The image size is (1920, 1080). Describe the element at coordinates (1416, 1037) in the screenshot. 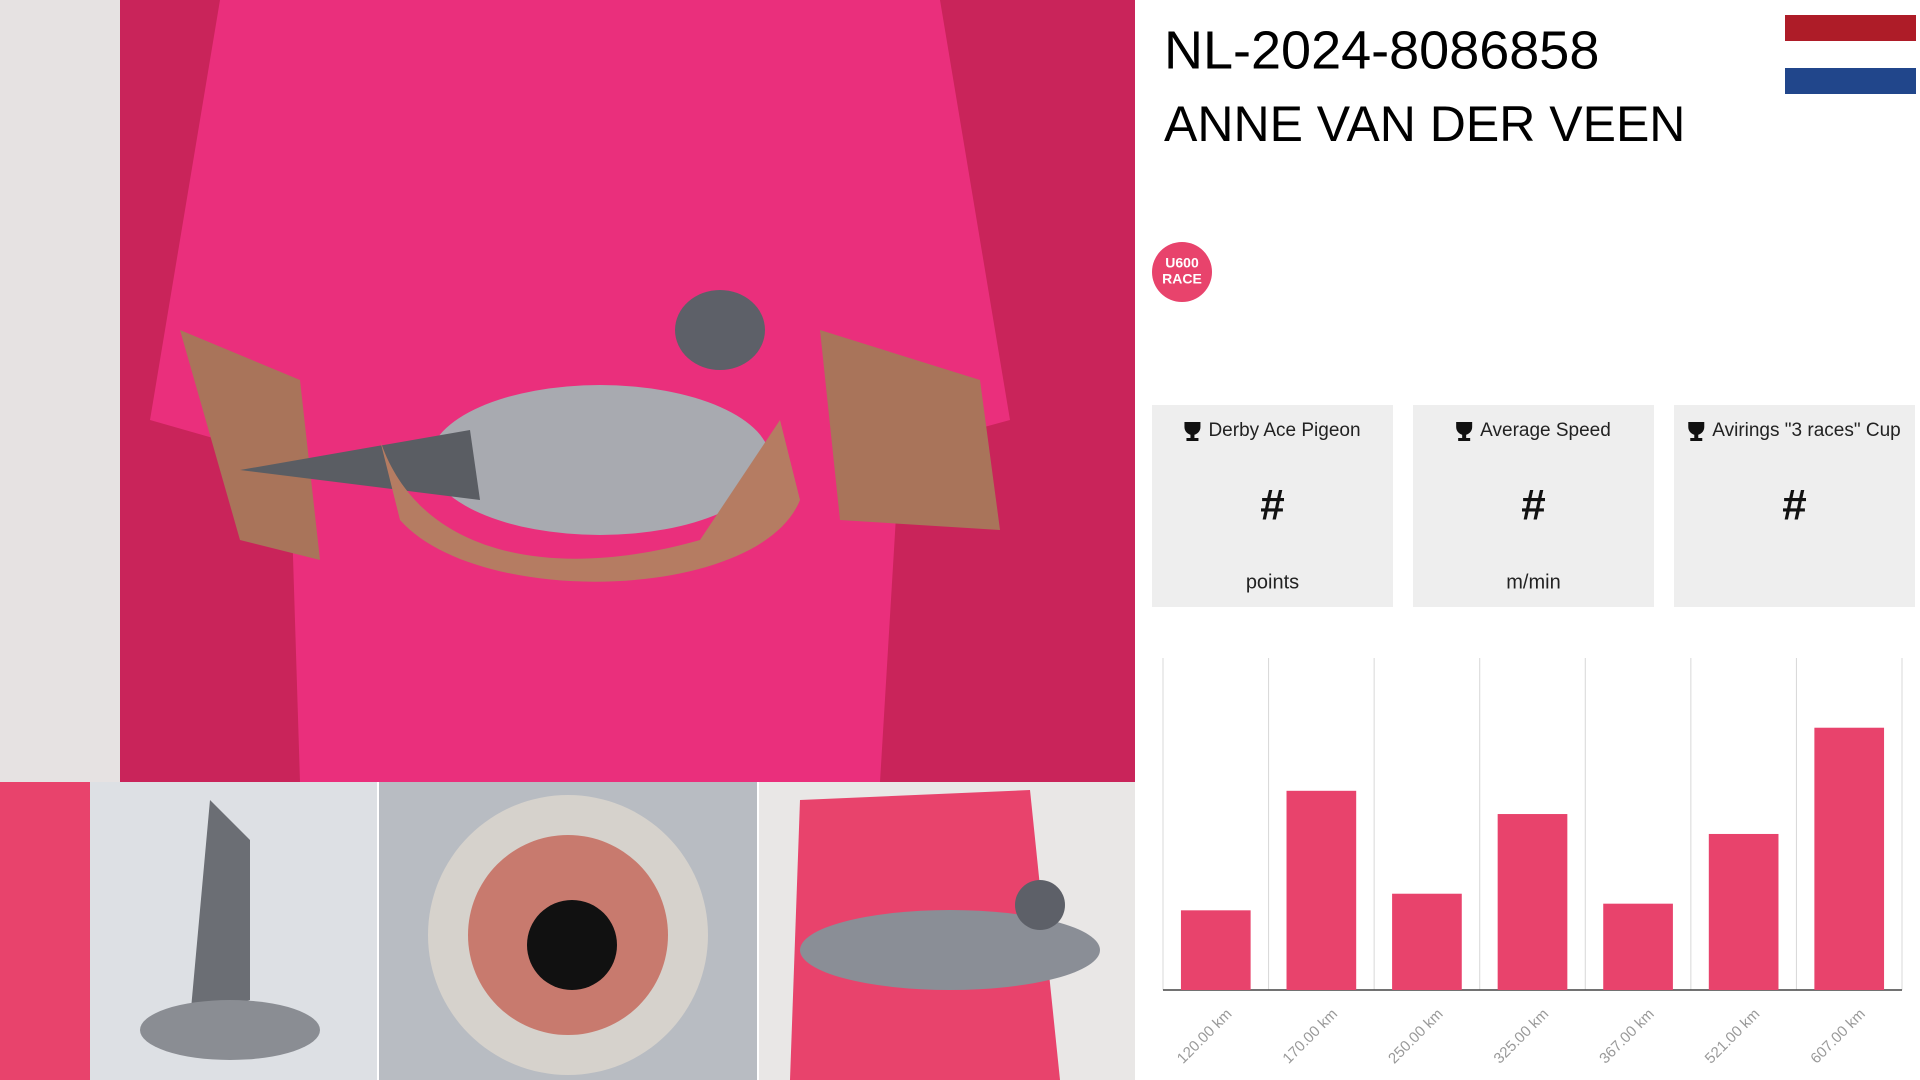

I see `x-tick-label: 250.00 km` at that location.